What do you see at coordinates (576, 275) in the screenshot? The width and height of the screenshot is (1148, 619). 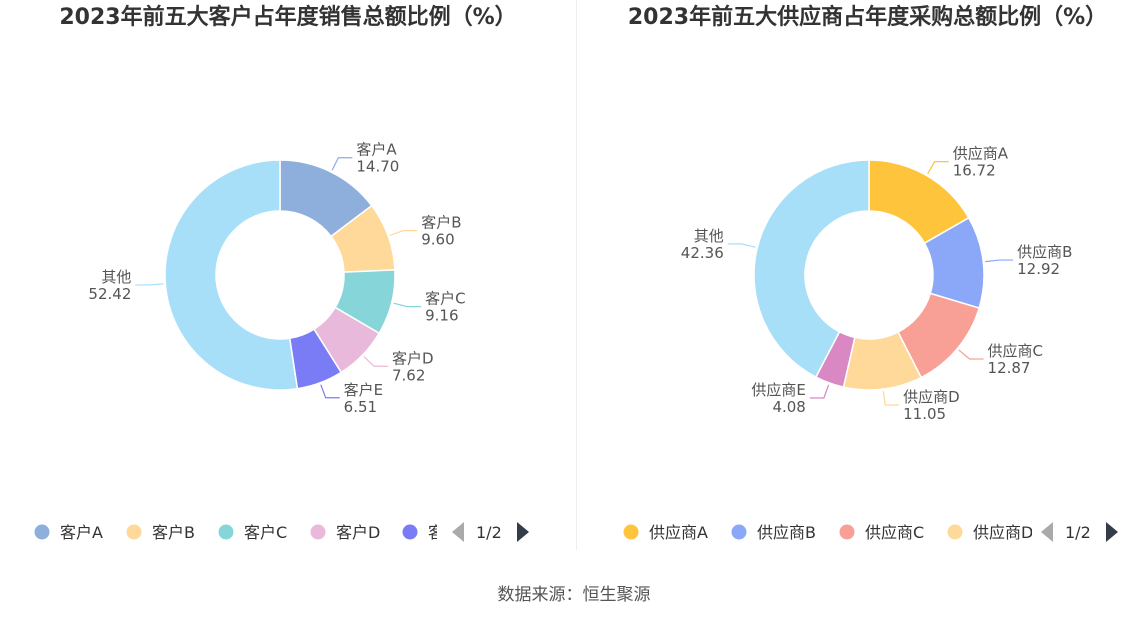 I see `panel-divider` at bounding box center [576, 275].